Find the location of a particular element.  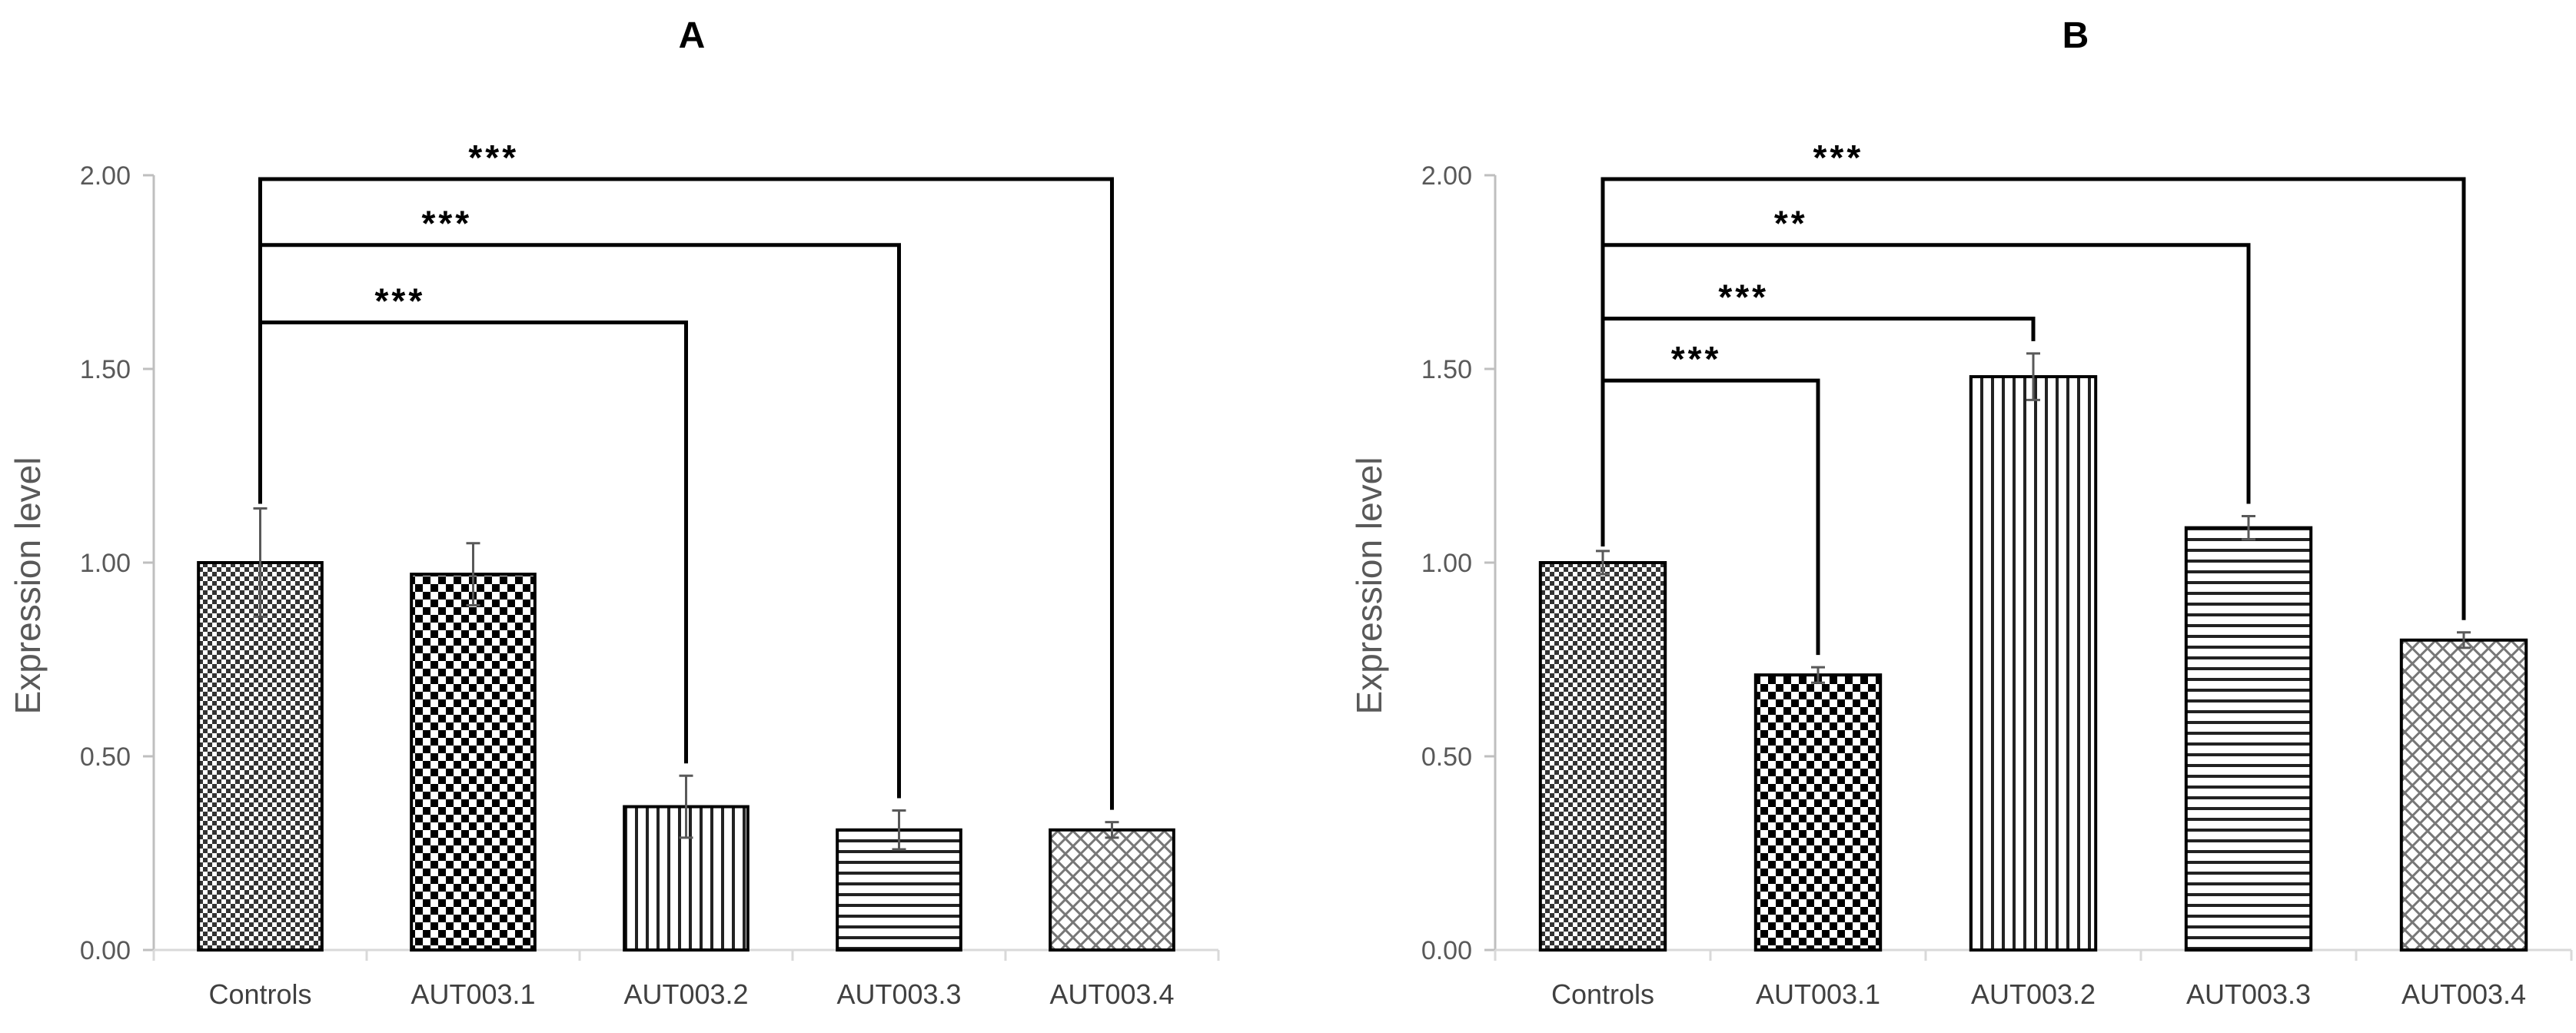

significance-label: ** is located at coordinates (1791, 224).